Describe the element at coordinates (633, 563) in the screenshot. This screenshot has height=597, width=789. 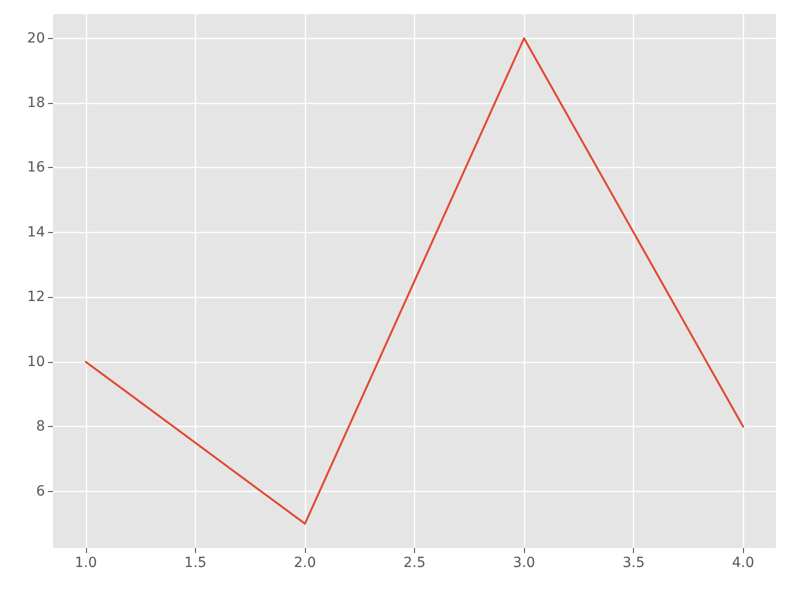
I see `x-tick-label: 3.5` at that location.